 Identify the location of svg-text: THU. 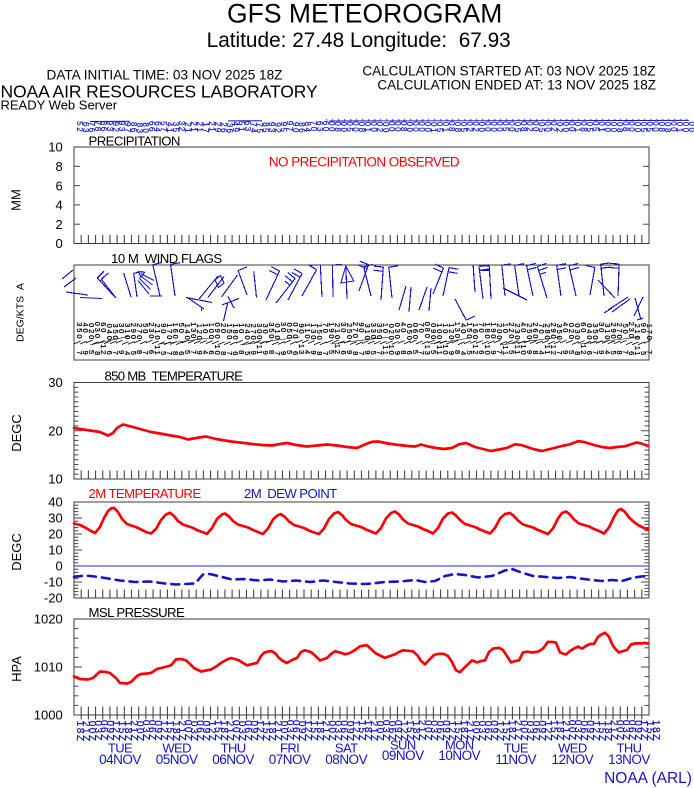
(233, 748).